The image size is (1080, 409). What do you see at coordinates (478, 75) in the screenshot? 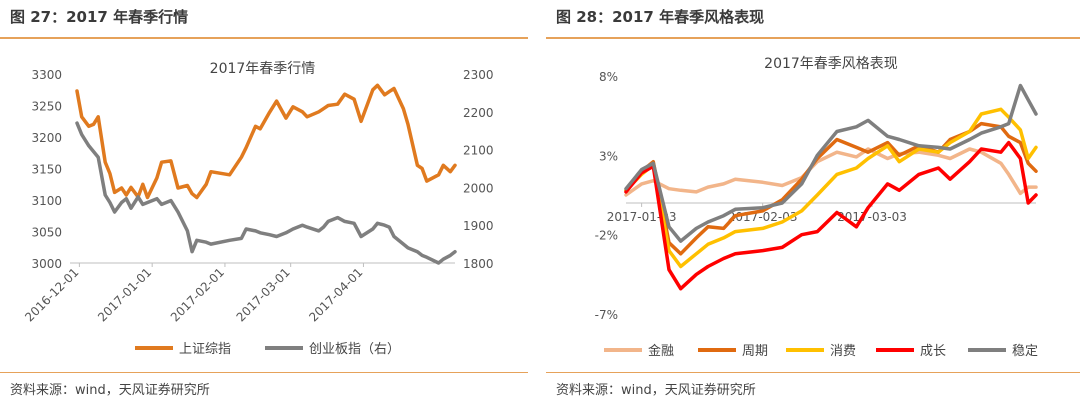
I see `right-axis-tick-label: 2300` at bounding box center [478, 75].